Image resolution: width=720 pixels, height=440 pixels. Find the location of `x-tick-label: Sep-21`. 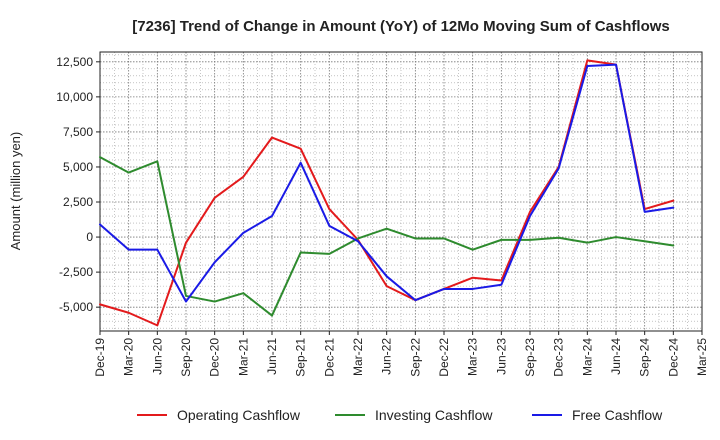

x-tick-label: Sep-21 is located at coordinates (301, 357).